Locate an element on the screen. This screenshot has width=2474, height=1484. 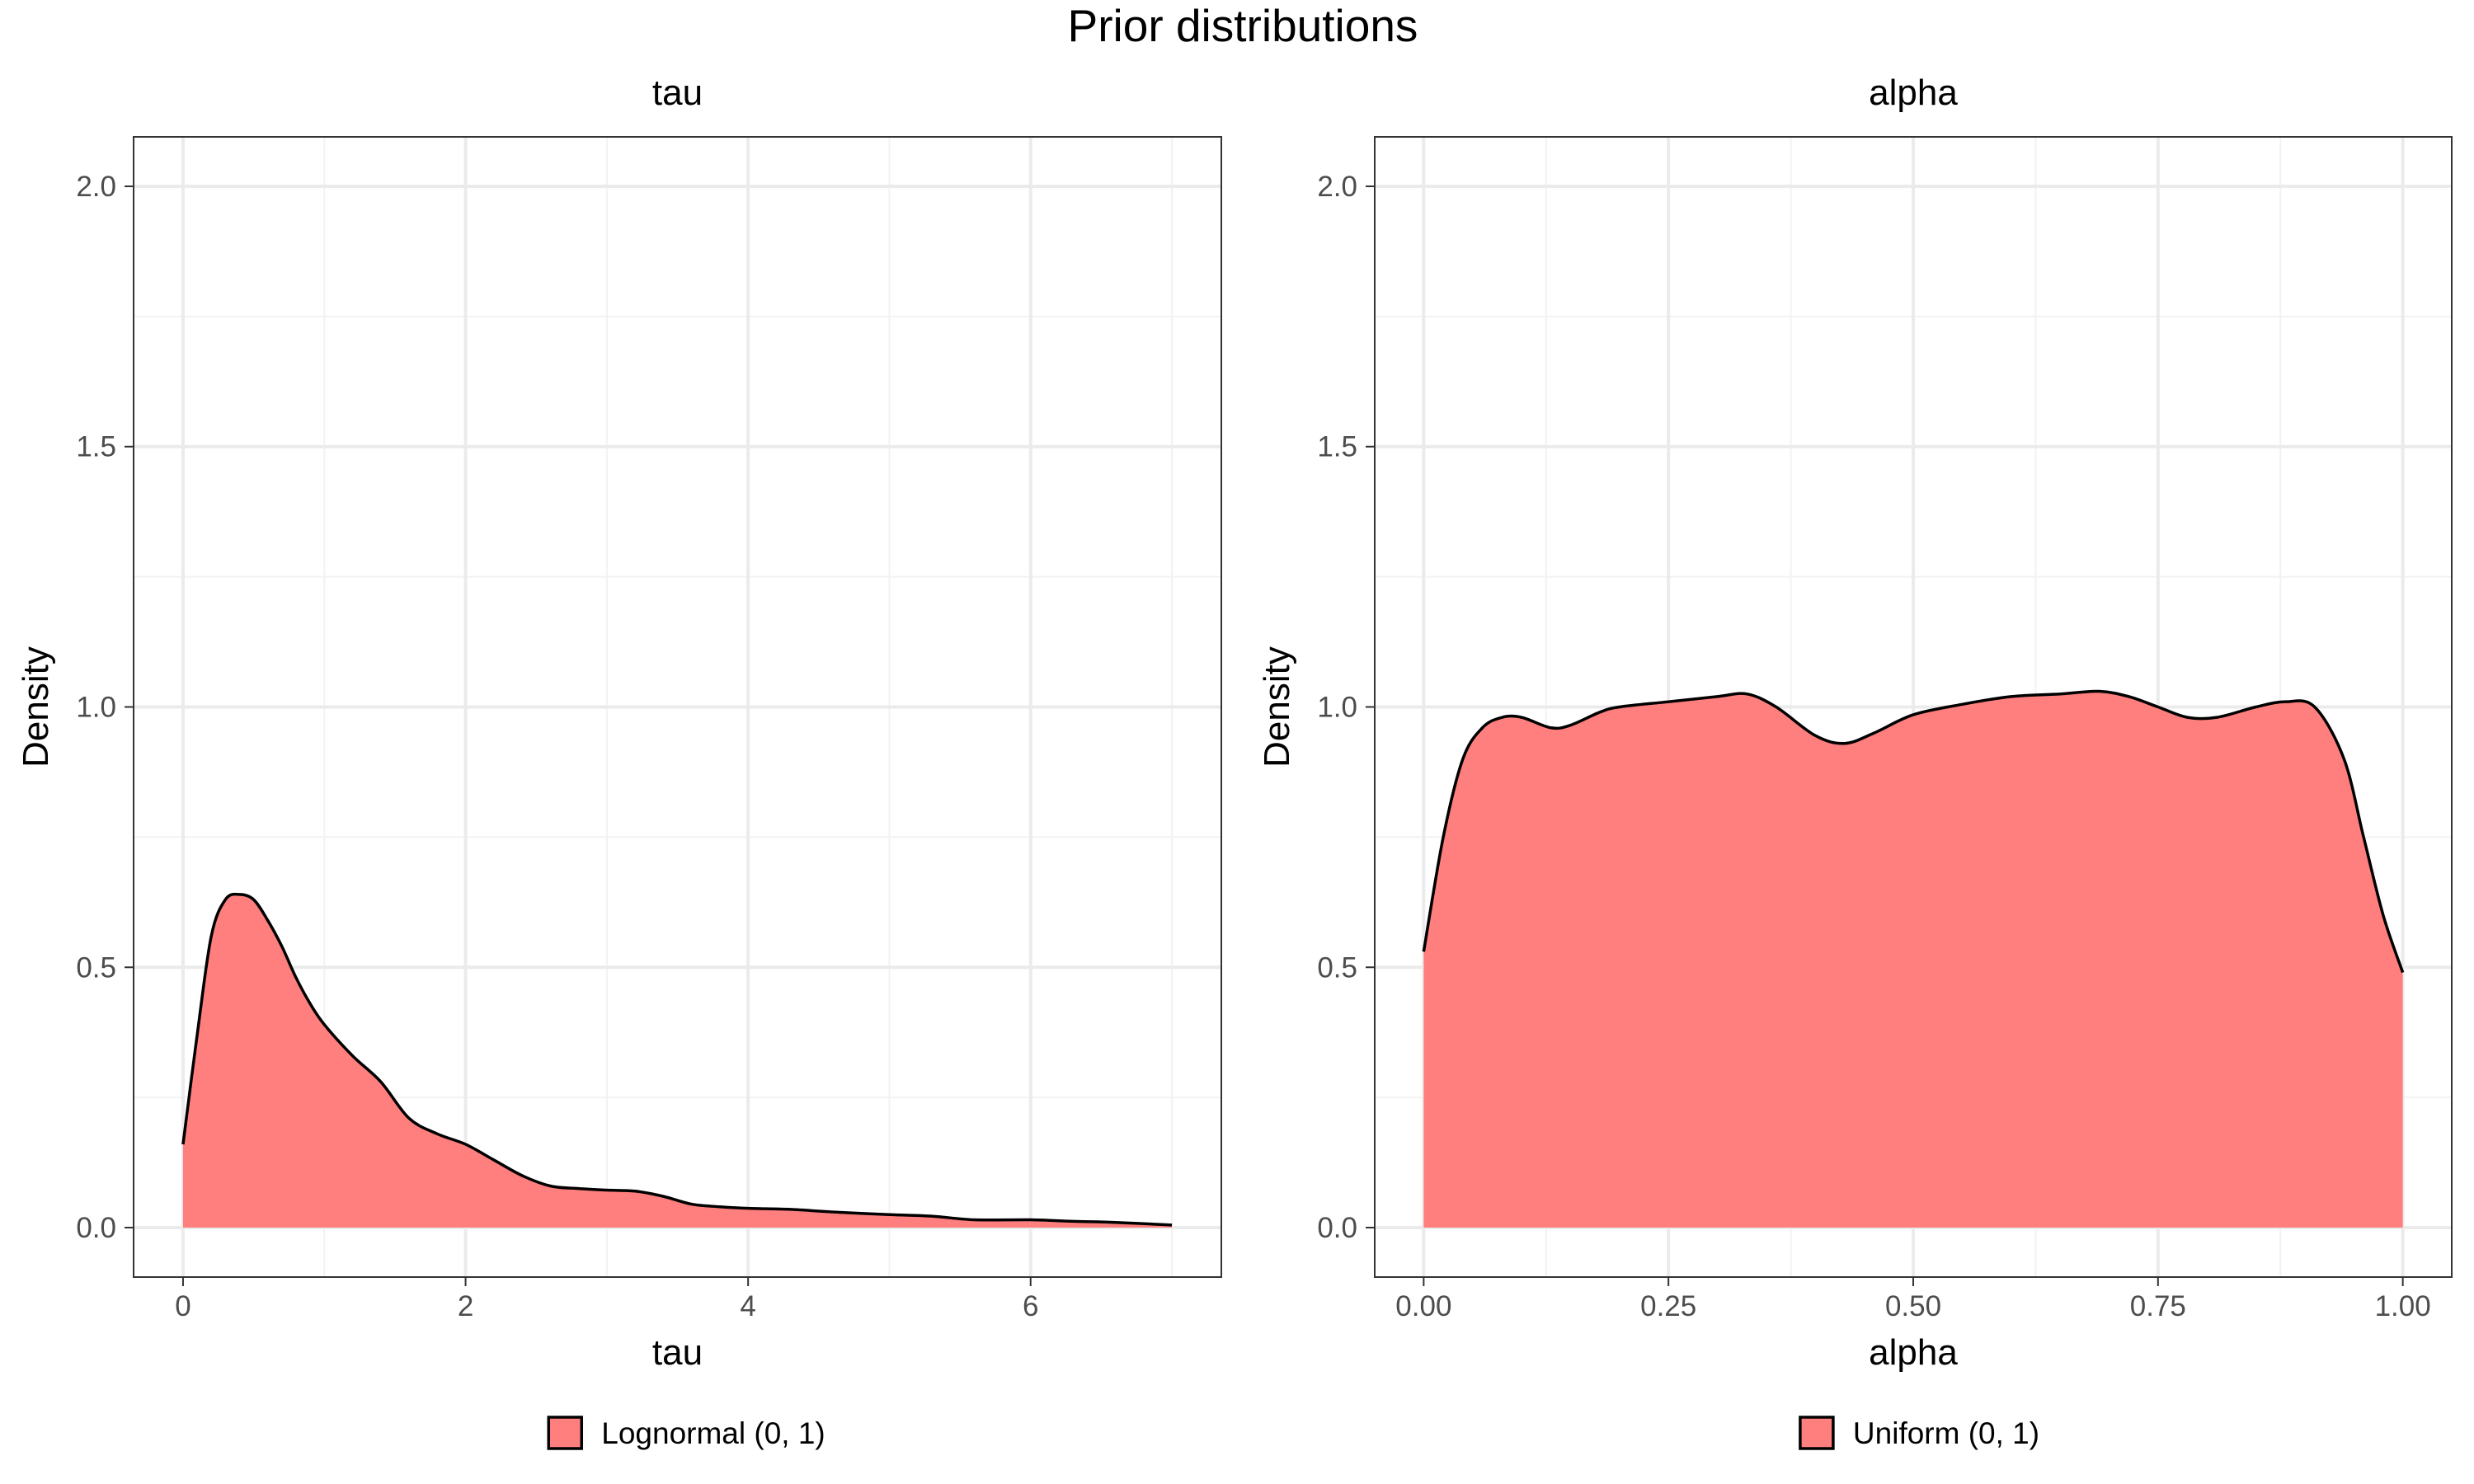
legend-label: Lognormal (0, 1) is located at coordinates (713, 1433).